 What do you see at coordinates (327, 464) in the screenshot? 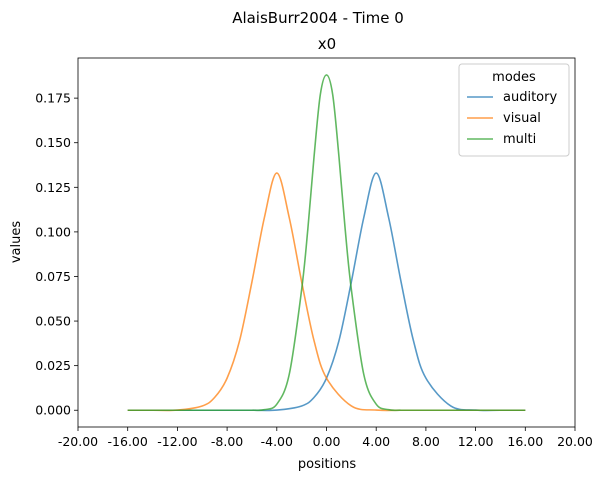
I see `x-axis-label: positions` at bounding box center [327, 464].